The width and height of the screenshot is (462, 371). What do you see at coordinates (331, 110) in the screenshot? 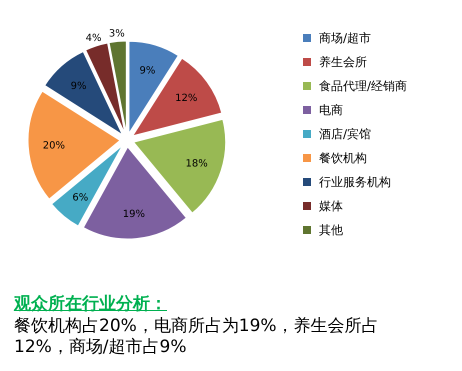
I see `legend-label: 电商` at bounding box center [331, 110].